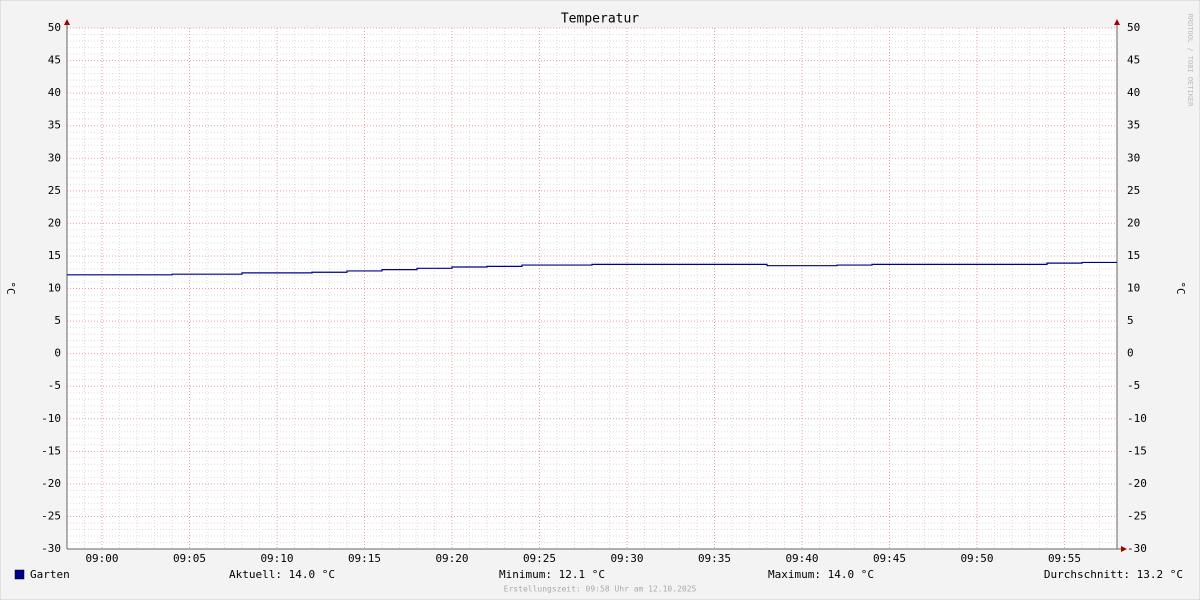 The width and height of the screenshot is (1200, 604). Describe the element at coordinates (1064, 558) in the screenshot. I see `x-tick-label: 09:55` at that location.